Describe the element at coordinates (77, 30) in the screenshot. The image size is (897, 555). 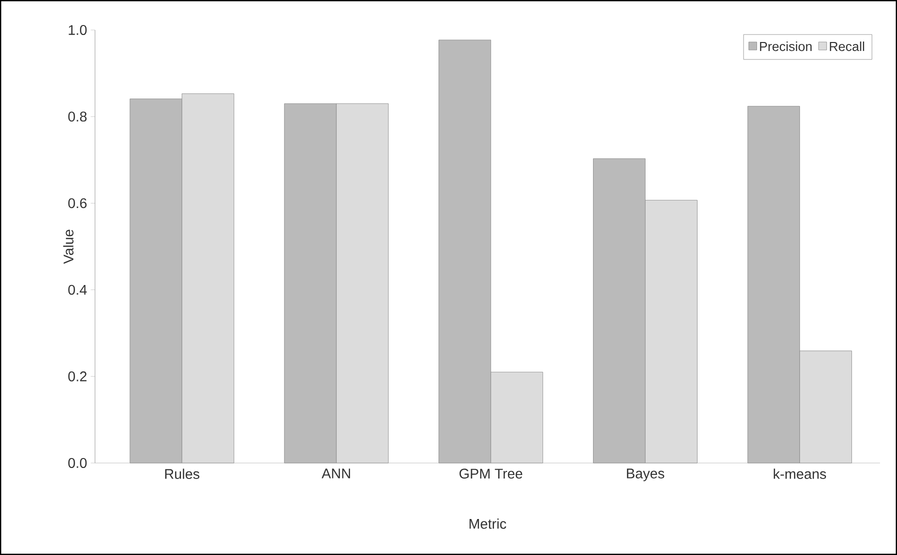
I see `y-tick-label: 1.0` at that location.